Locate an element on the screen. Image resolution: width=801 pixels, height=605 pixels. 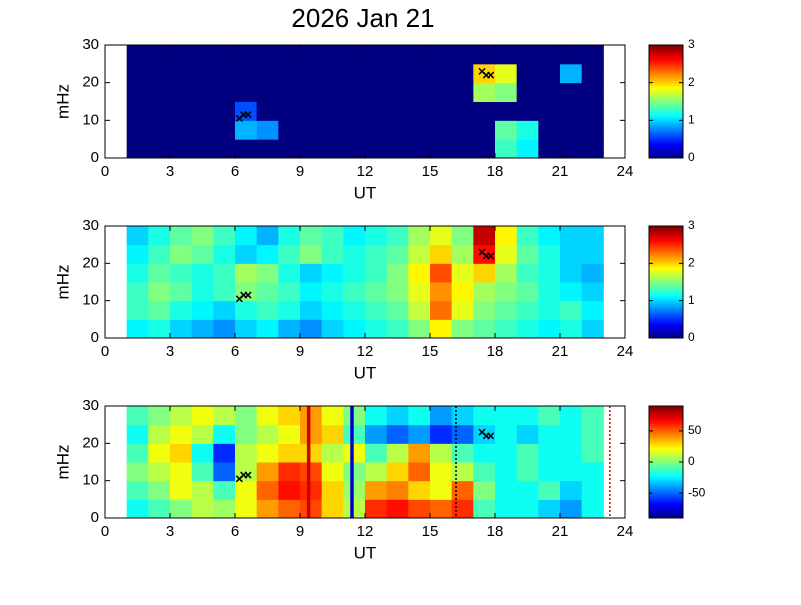
colorbar-tick-label: 1 is located at coordinates (691, 300).